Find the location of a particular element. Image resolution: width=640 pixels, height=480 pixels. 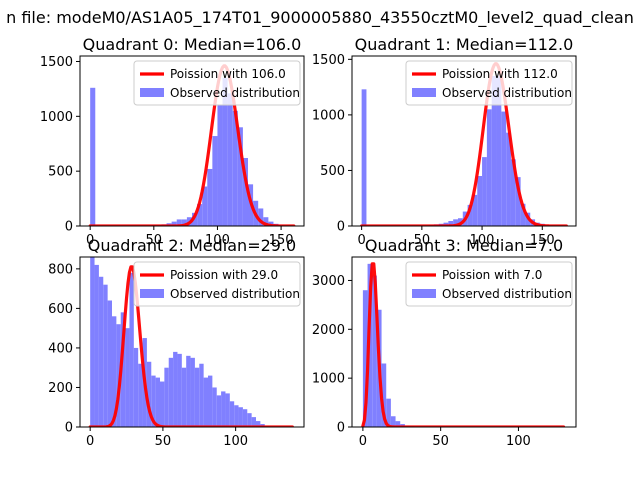

legend: Poission with 112.0 Observed distribution is located at coordinates (489, 83).